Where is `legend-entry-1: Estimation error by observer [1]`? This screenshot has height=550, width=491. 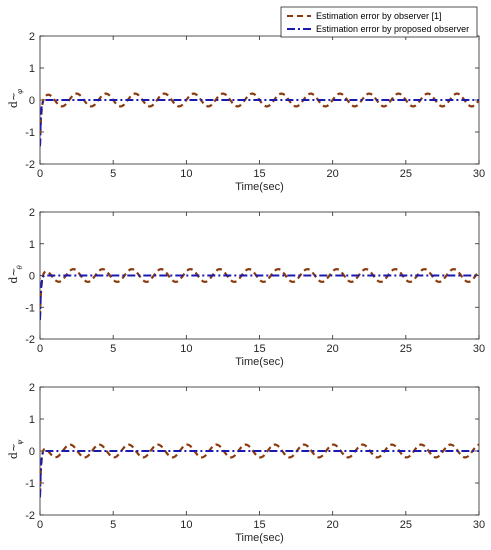
legend-entry-1: Estimation error by observer [1] is located at coordinates (379, 16).